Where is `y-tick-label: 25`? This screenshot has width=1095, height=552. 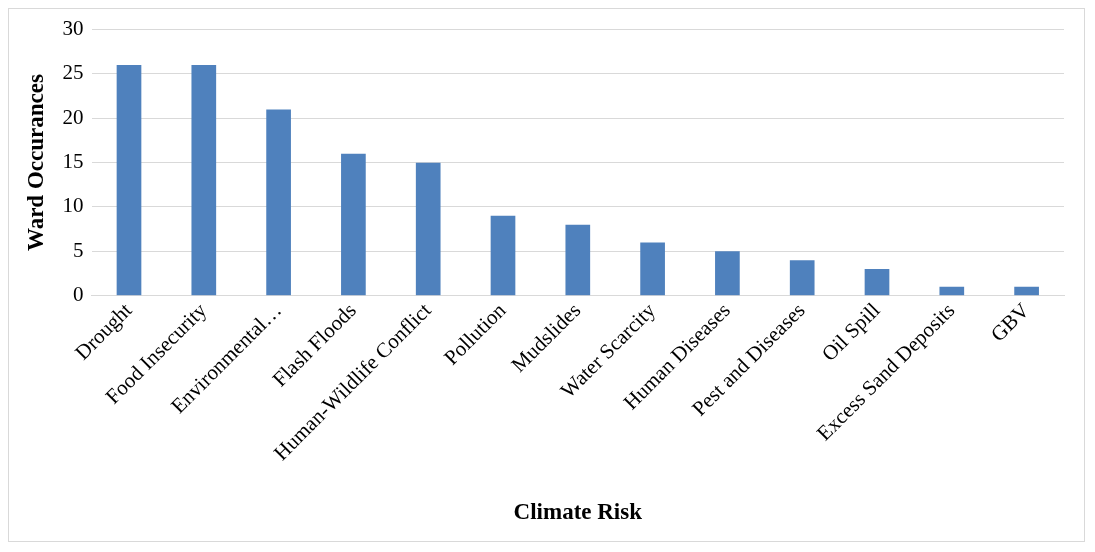 y-tick-label: 25 is located at coordinates (73, 72).